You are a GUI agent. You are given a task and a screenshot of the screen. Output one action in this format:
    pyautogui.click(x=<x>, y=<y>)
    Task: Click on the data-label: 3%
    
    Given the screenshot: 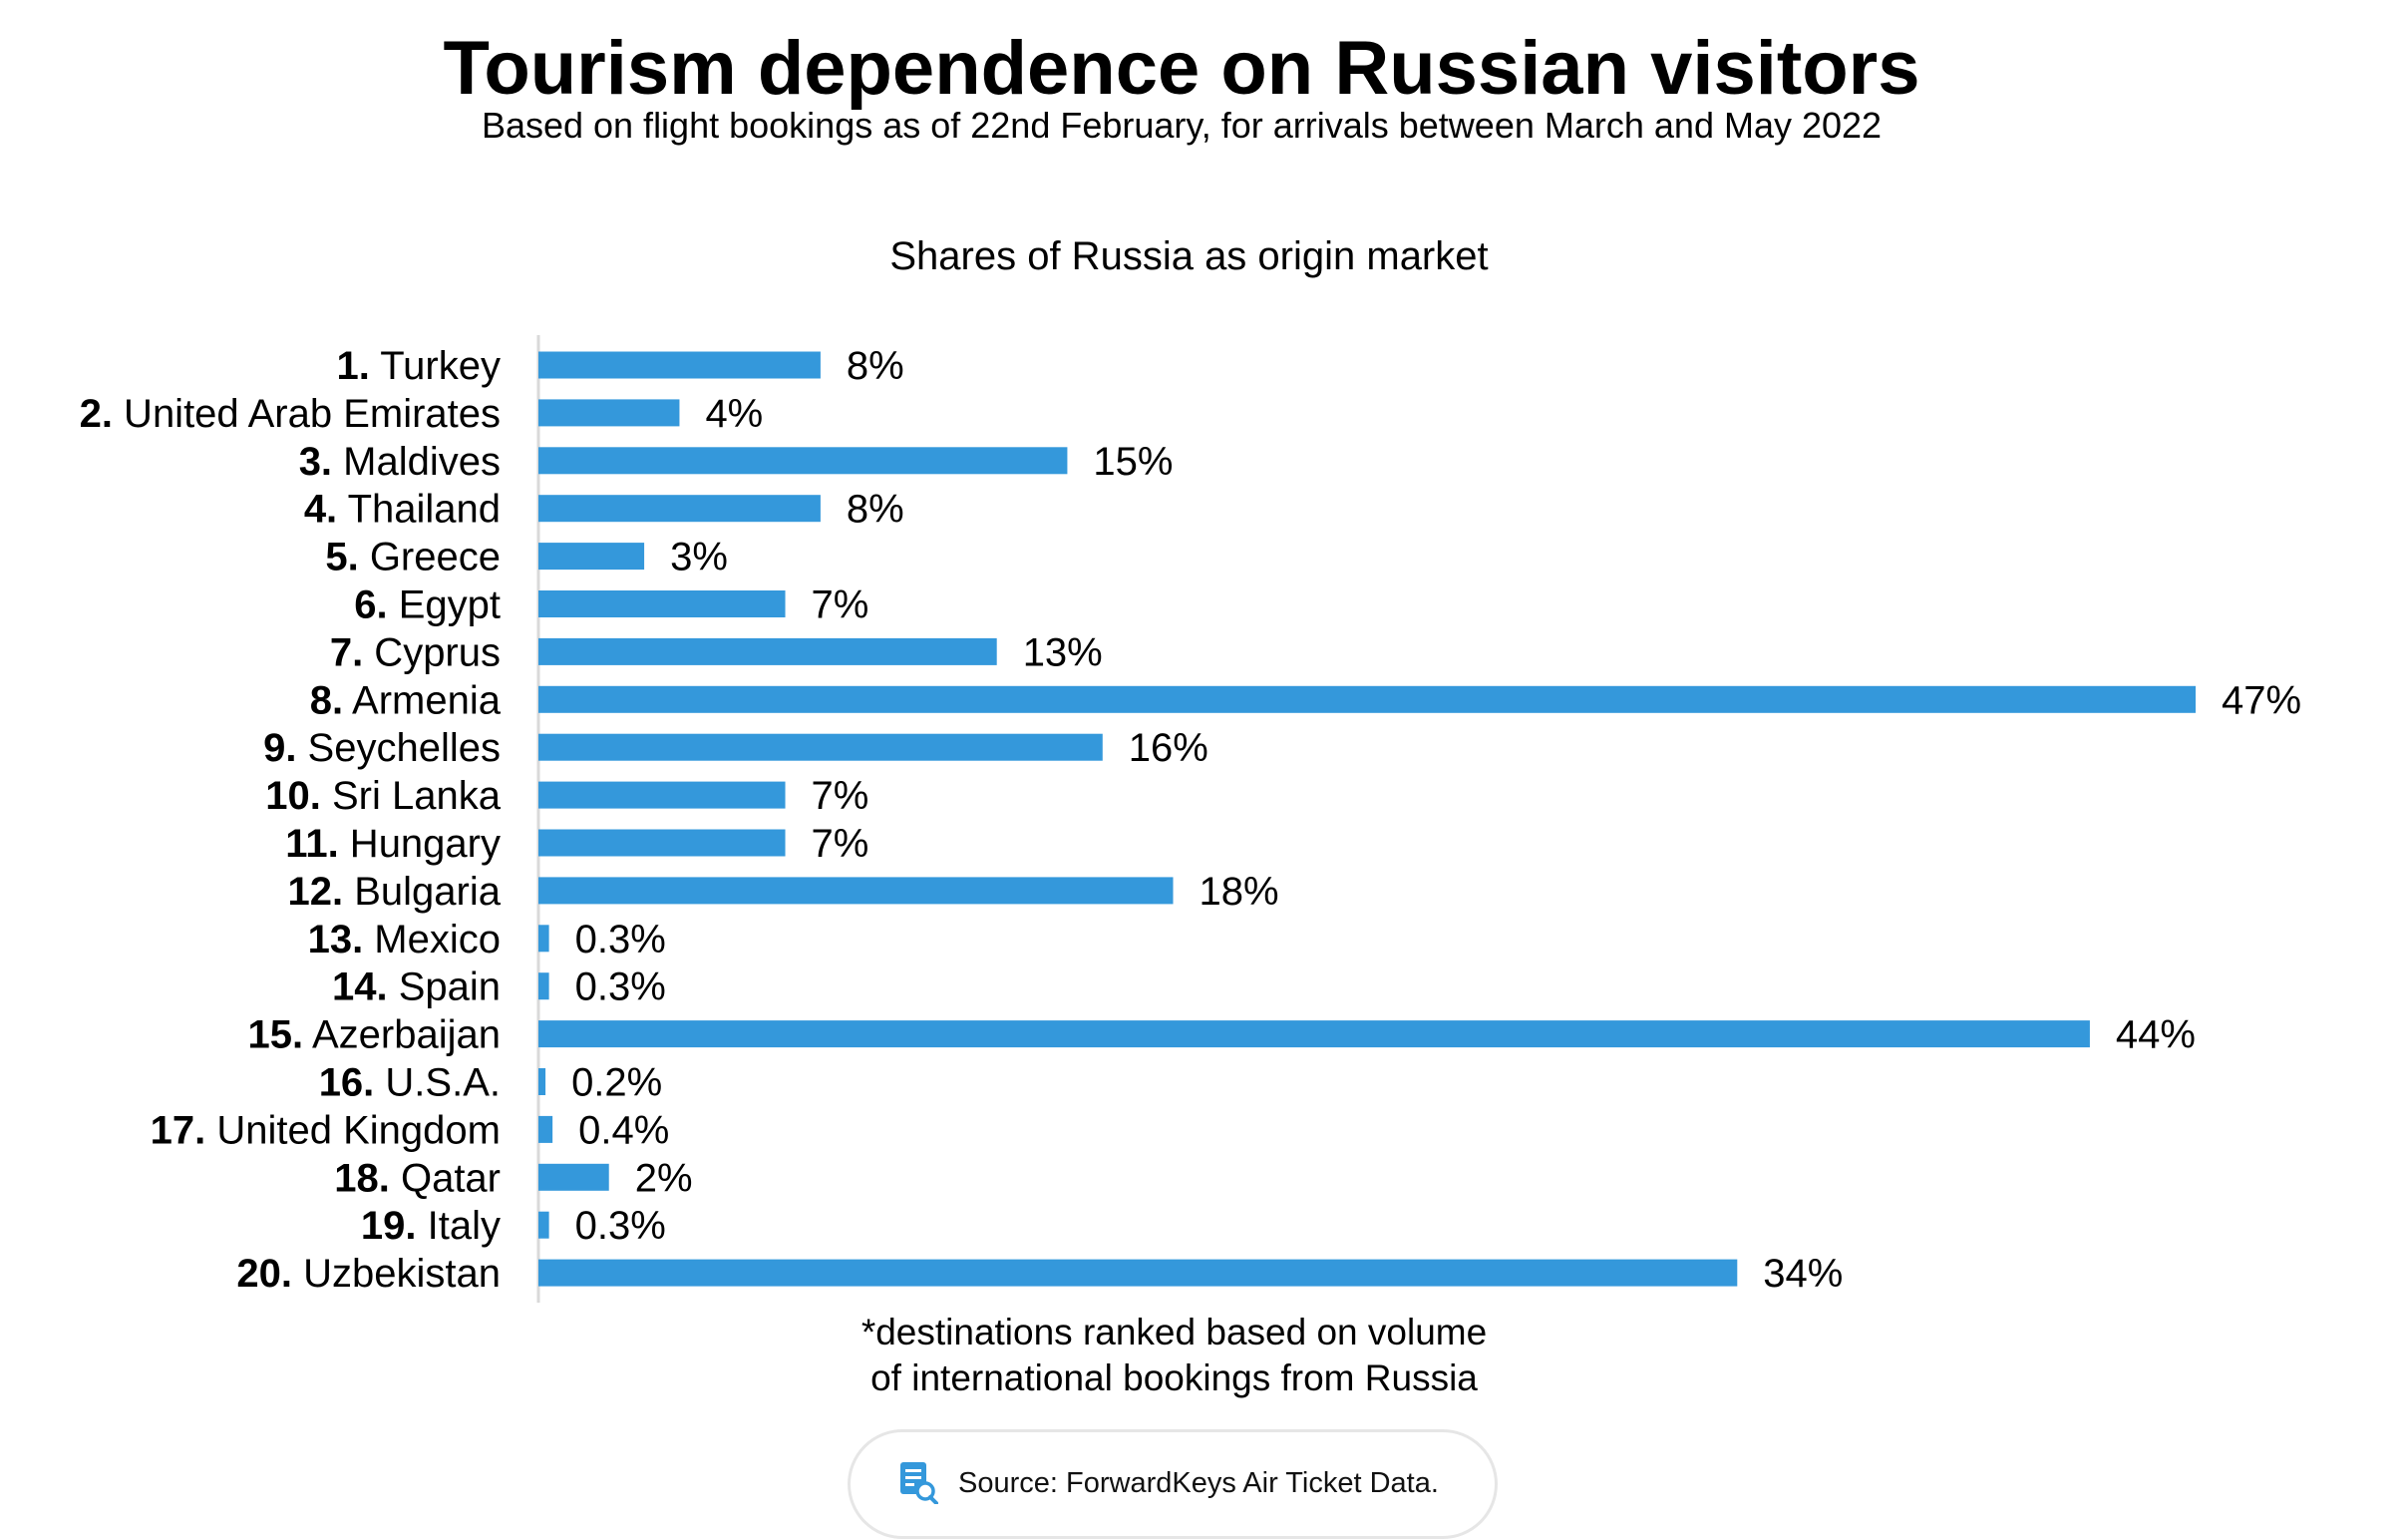 What is the action you would take?
    pyautogui.click(x=699, y=557)
    